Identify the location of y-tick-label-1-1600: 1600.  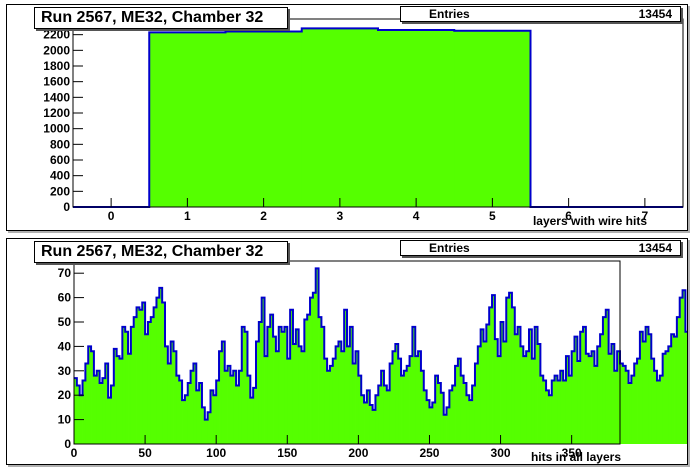
(56, 82).